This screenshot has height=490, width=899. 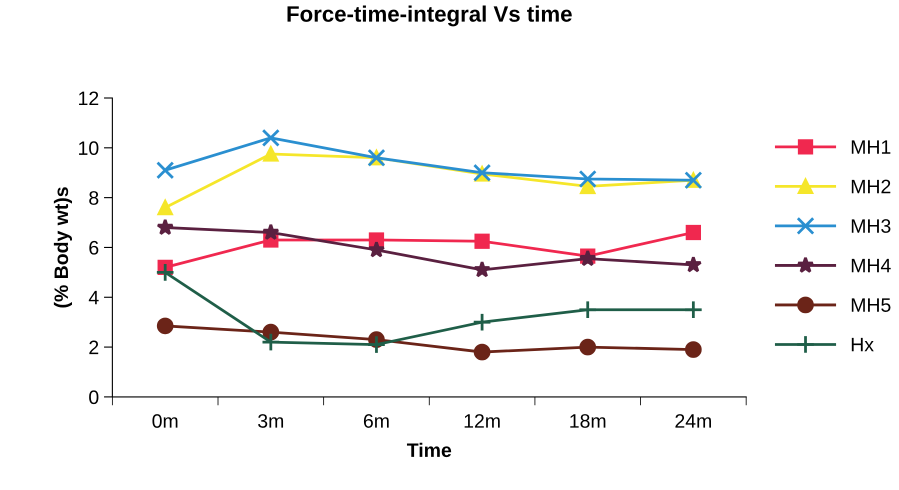 What do you see at coordinates (871, 265) in the screenshot?
I see `legend-label: MH4` at bounding box center [871, 265].